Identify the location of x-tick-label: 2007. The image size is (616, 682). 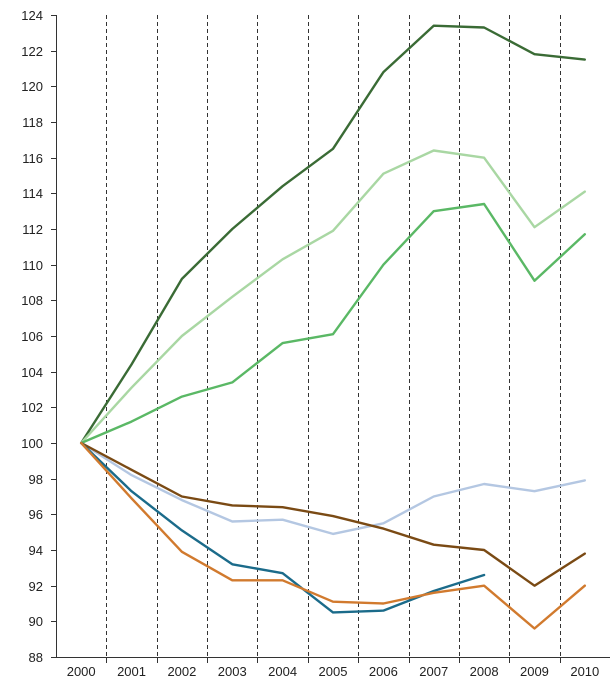
(433, 671).